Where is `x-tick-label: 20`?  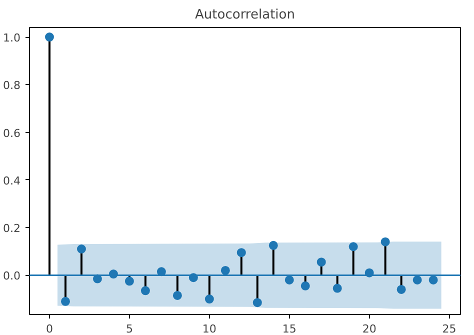 x-tick-label: 20 is located at coordinates (369, 328).